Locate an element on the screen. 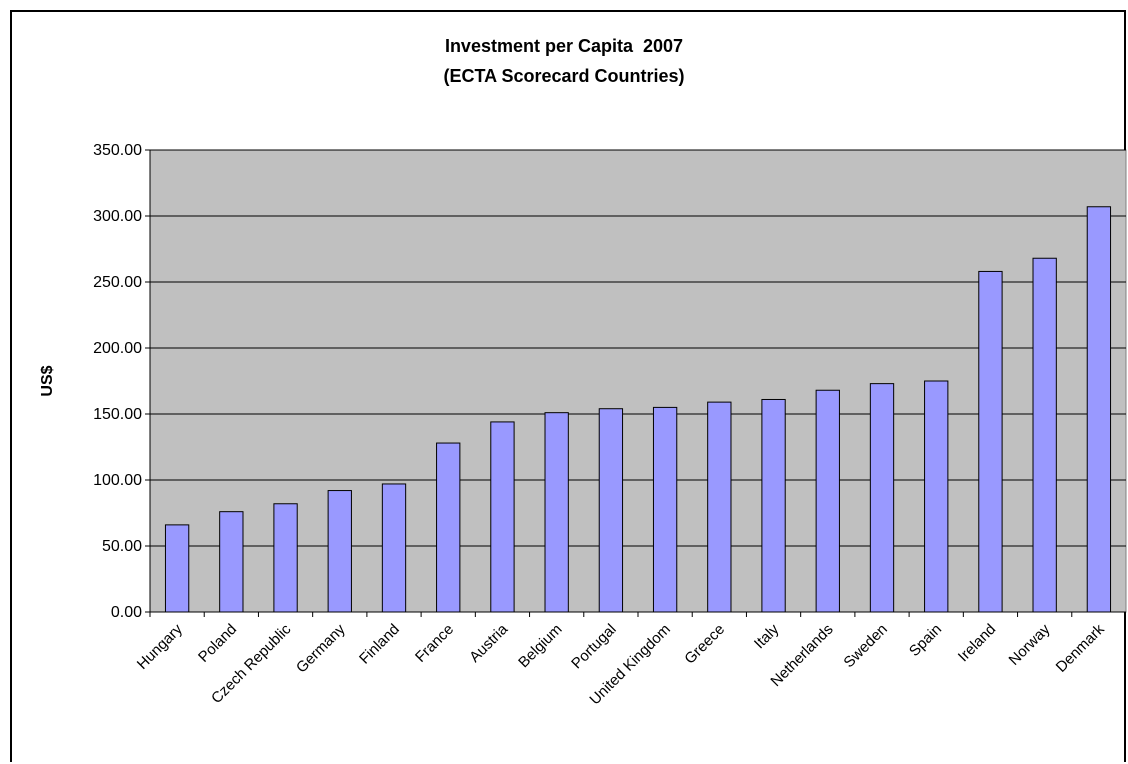  y-tick-label: 50.00 is located at coordinates (122, 546).